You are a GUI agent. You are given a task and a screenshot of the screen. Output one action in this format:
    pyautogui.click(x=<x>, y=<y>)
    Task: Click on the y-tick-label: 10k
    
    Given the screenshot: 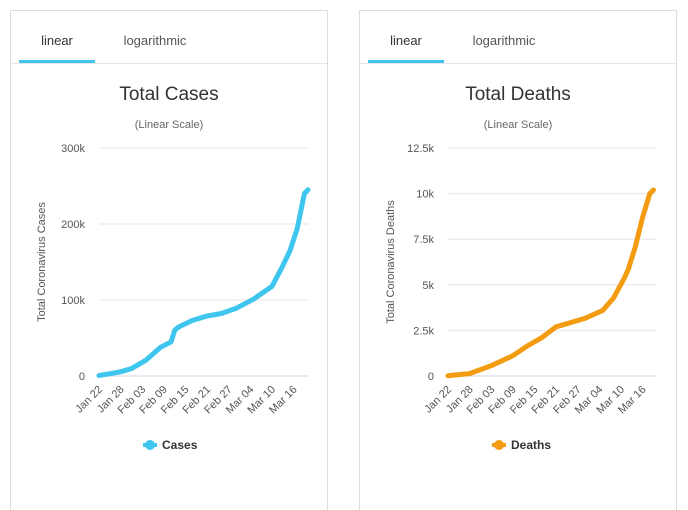 What is the action you would take?
    pyautogui.click(x=425, y=195)
    